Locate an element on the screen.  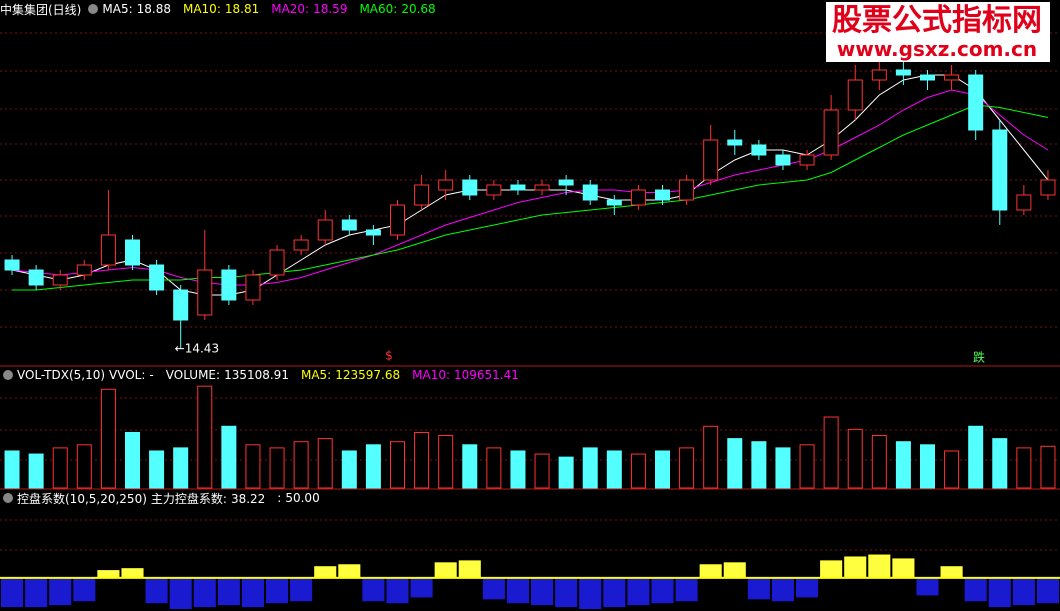
legend-value: 50.00 is located at coordinates (302, 498).